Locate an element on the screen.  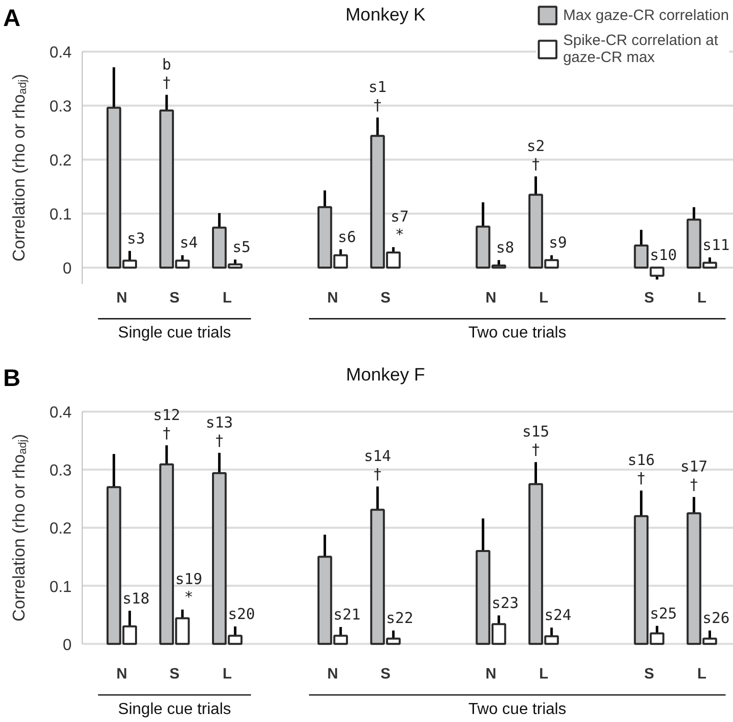
data-label: s2 † is located at coordinates (535, 154).